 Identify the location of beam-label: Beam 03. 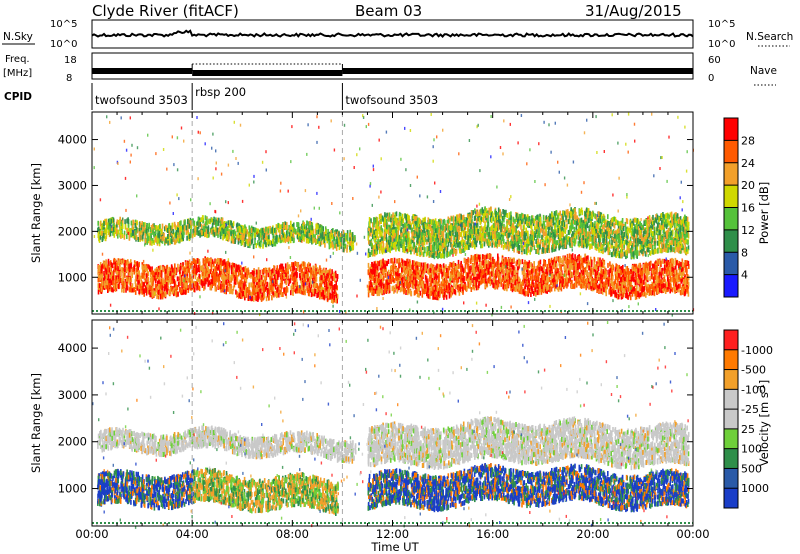
(388, 11).